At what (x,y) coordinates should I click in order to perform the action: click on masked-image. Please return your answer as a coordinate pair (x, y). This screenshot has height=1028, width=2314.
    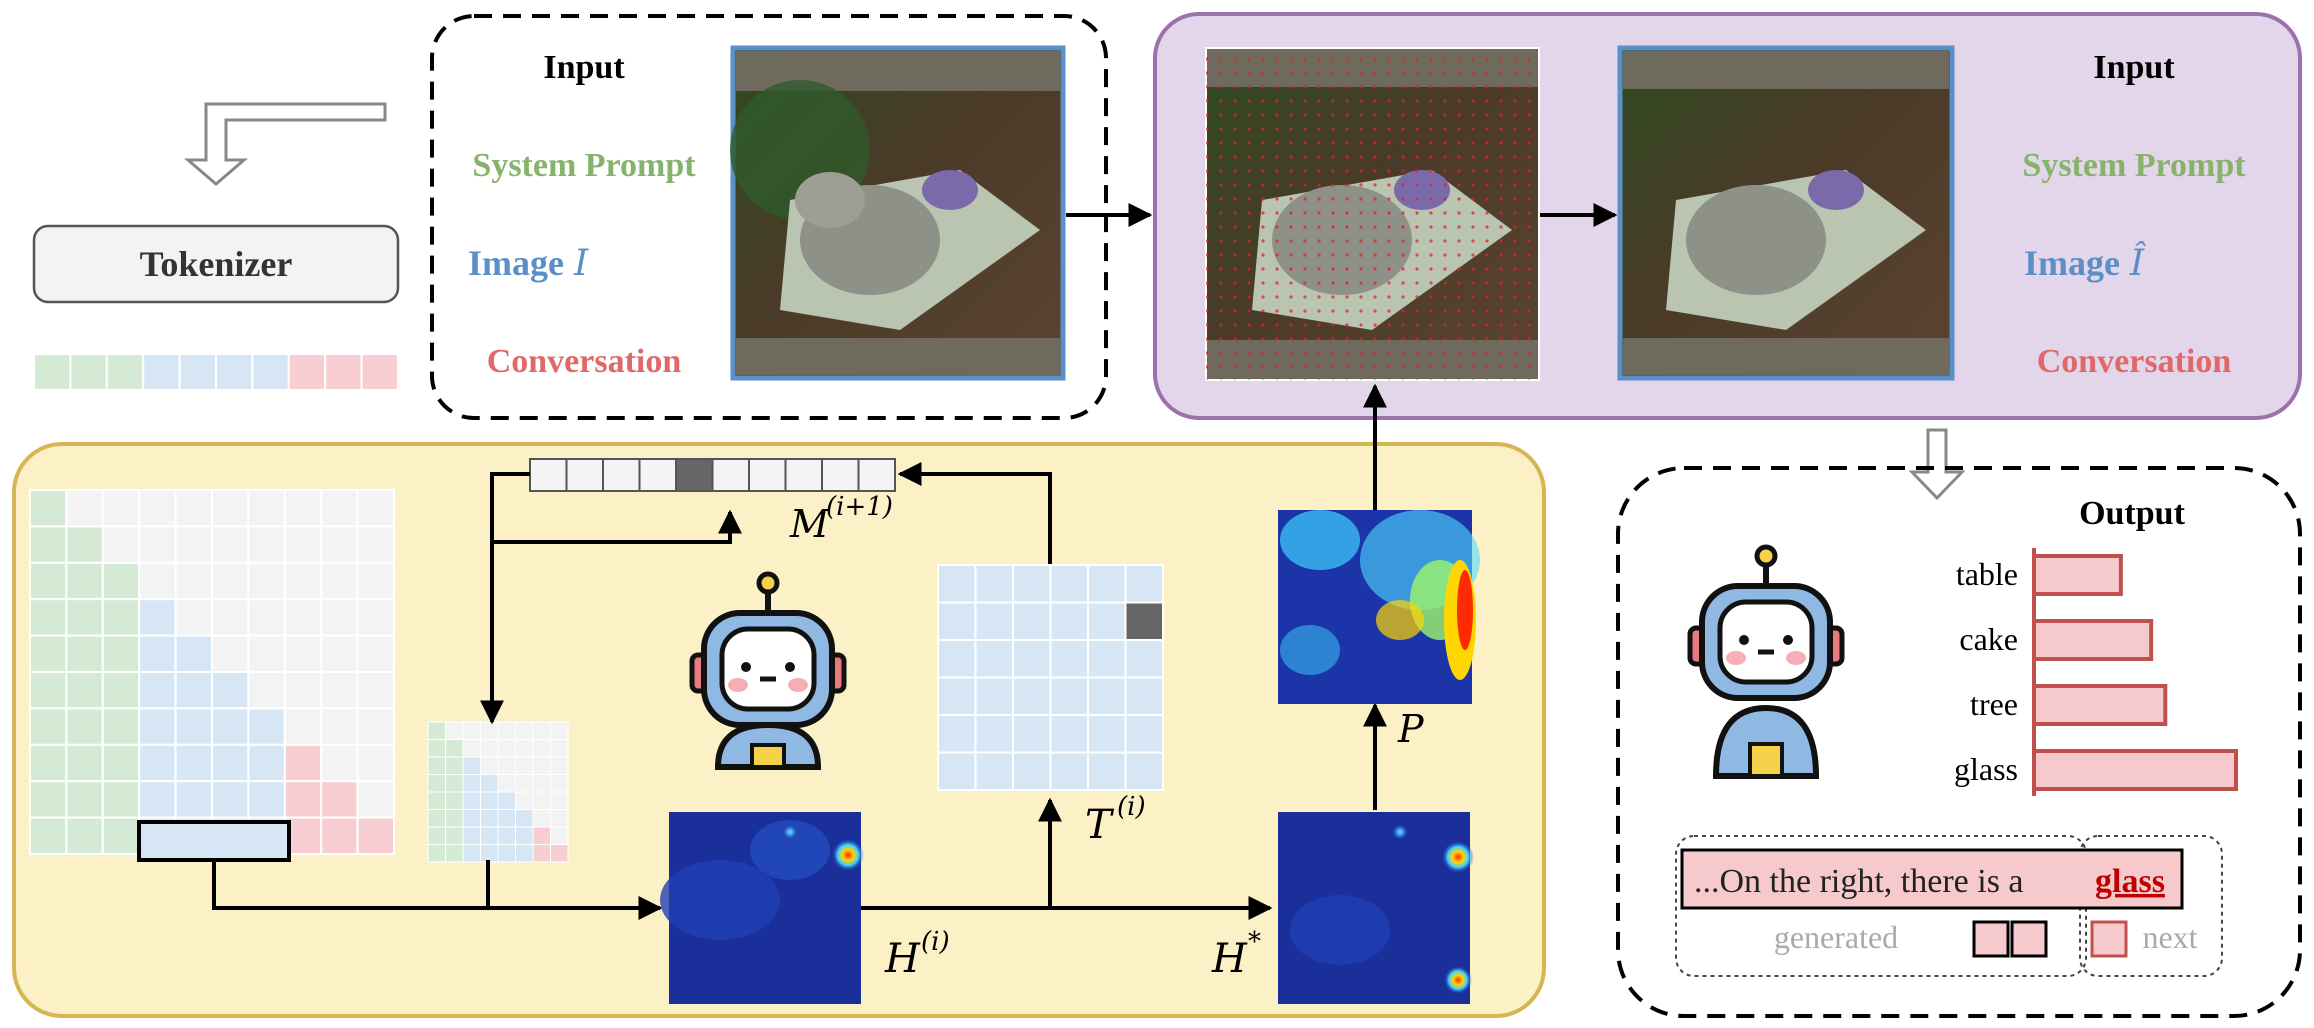
    Looking at the image, I should click on (1372, 214).